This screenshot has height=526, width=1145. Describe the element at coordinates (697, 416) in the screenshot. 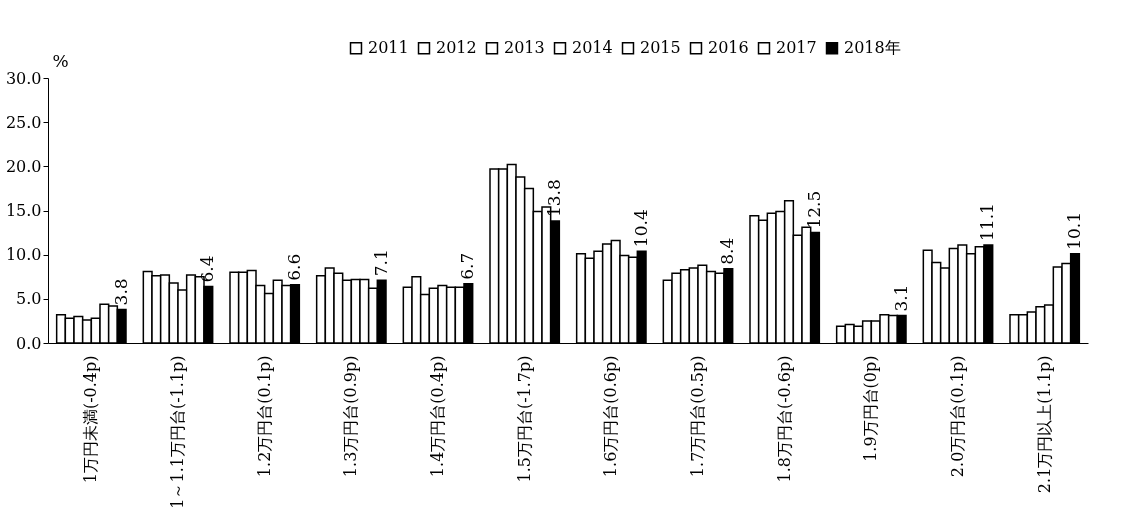

I see `x-tick-label: 1.7万円台(0.5p)` at that location.